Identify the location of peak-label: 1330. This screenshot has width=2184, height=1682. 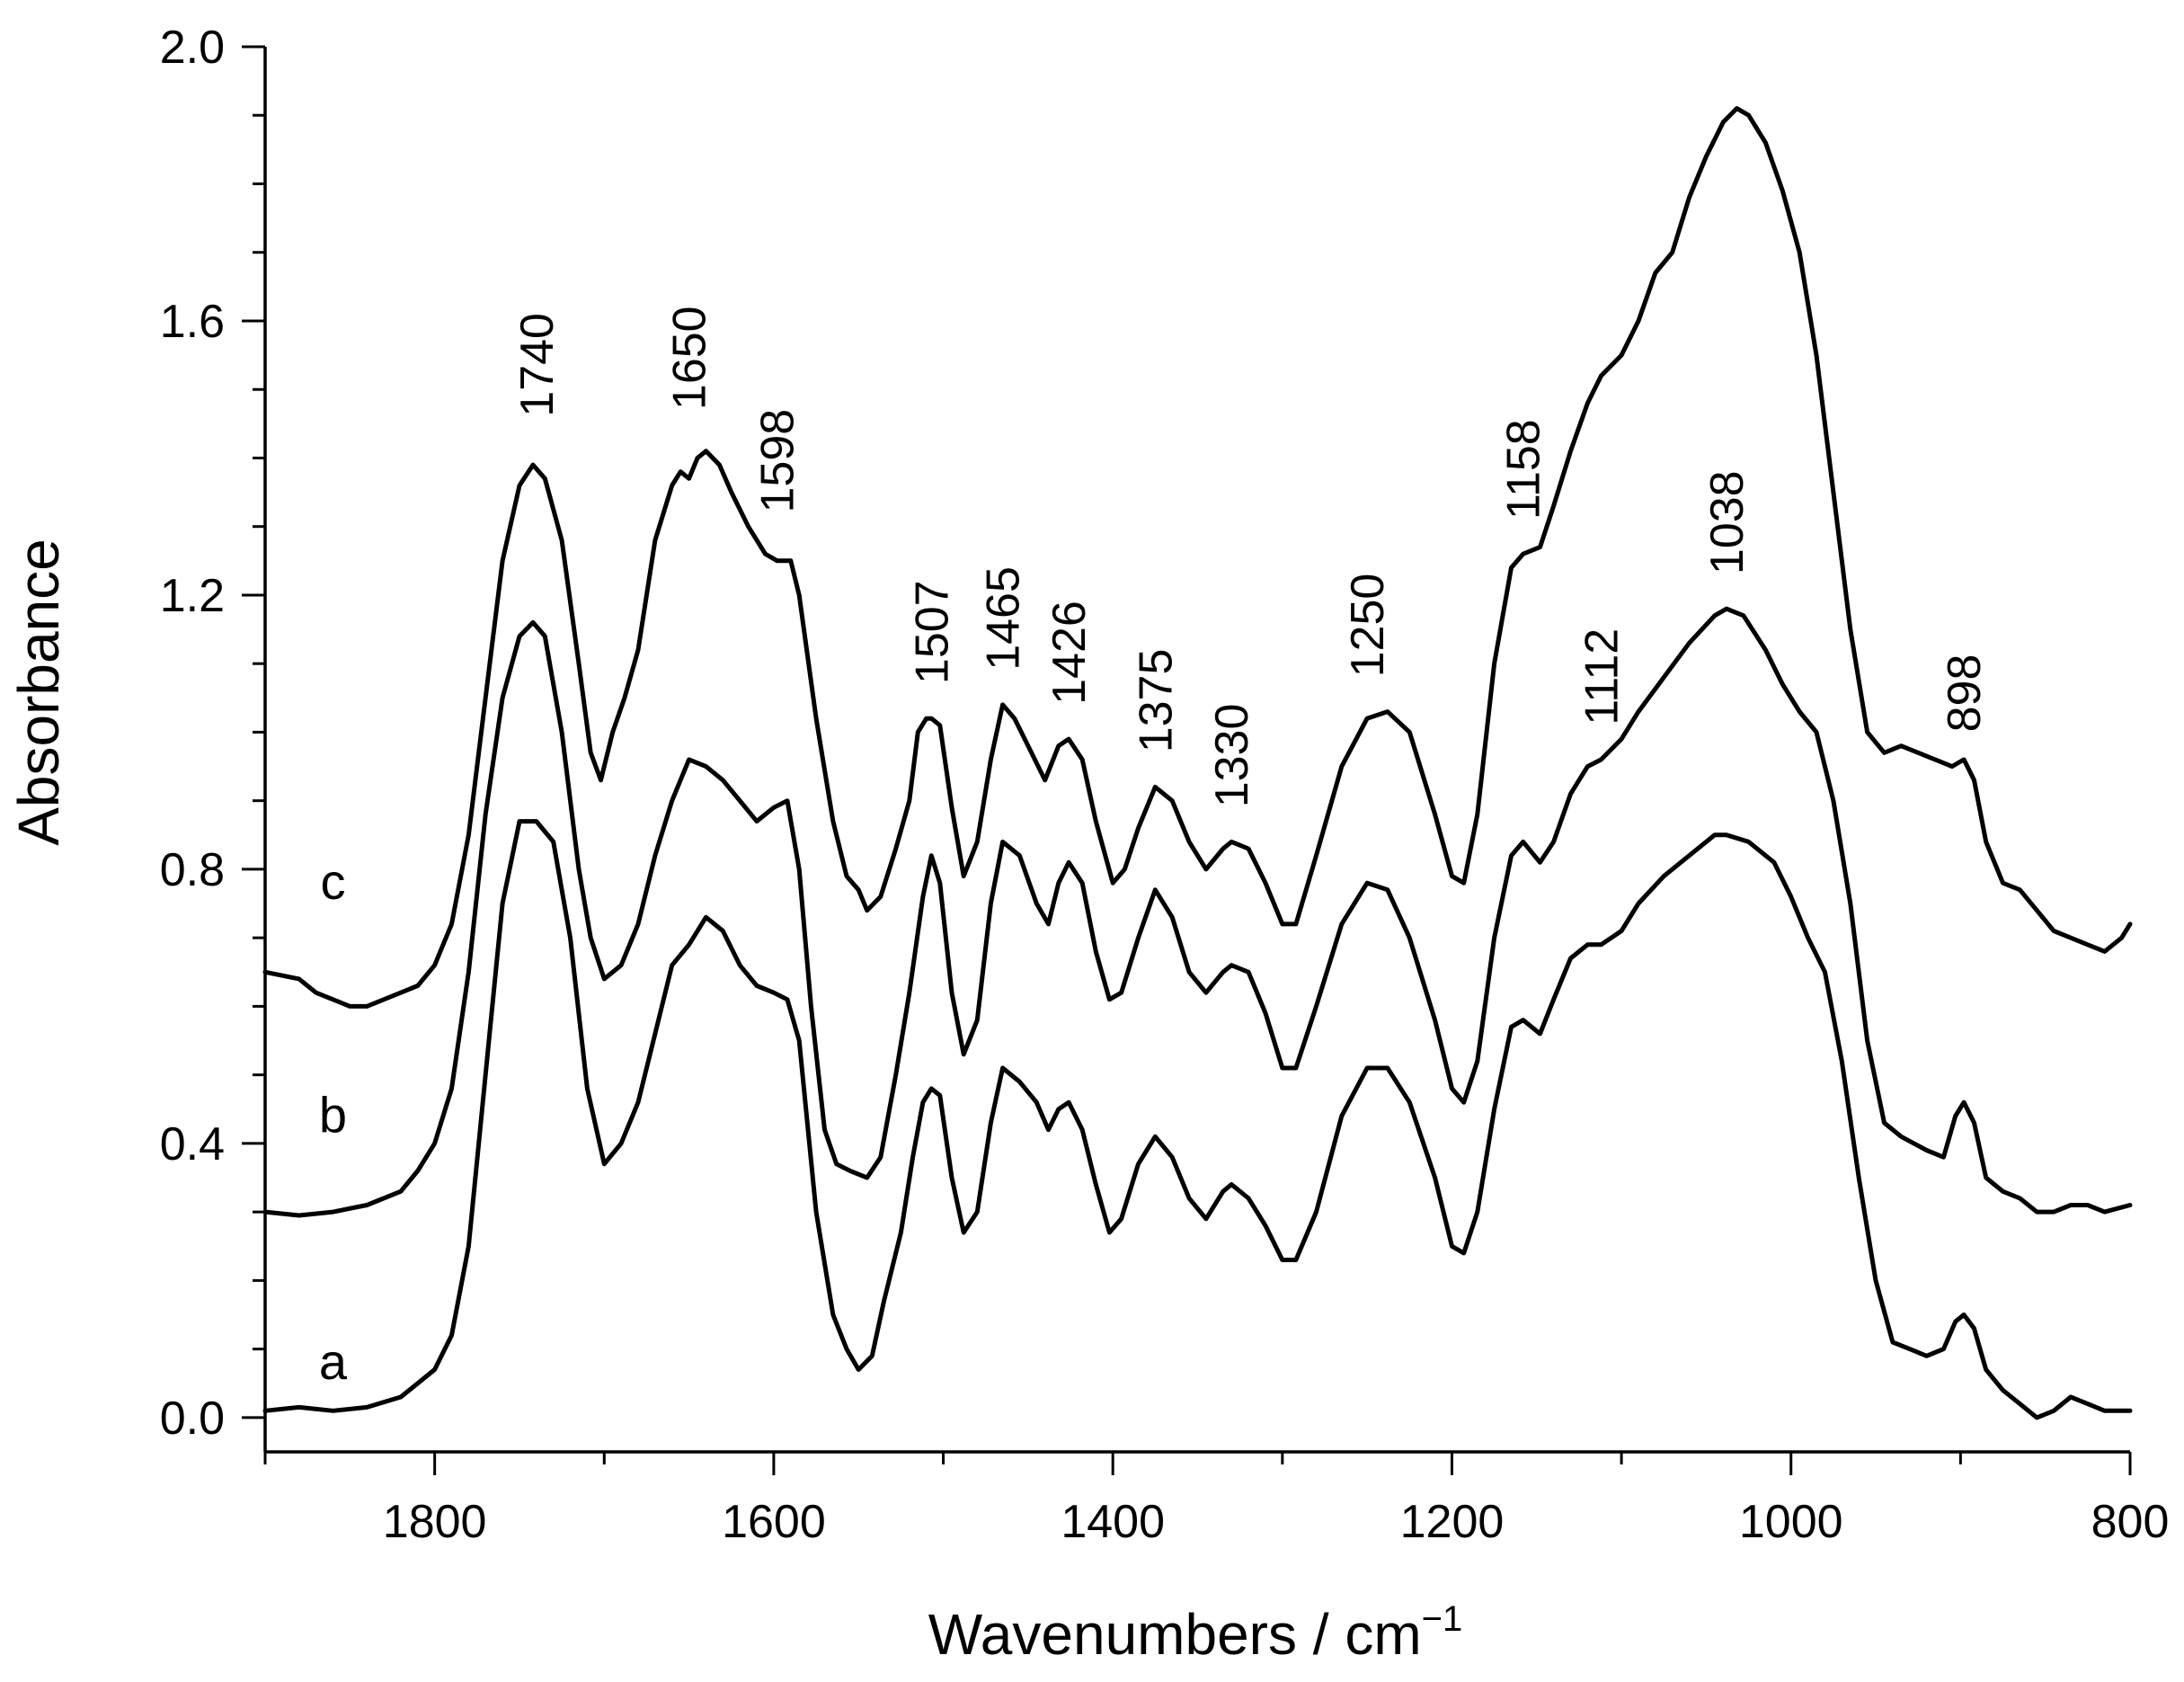
(1232, 756).